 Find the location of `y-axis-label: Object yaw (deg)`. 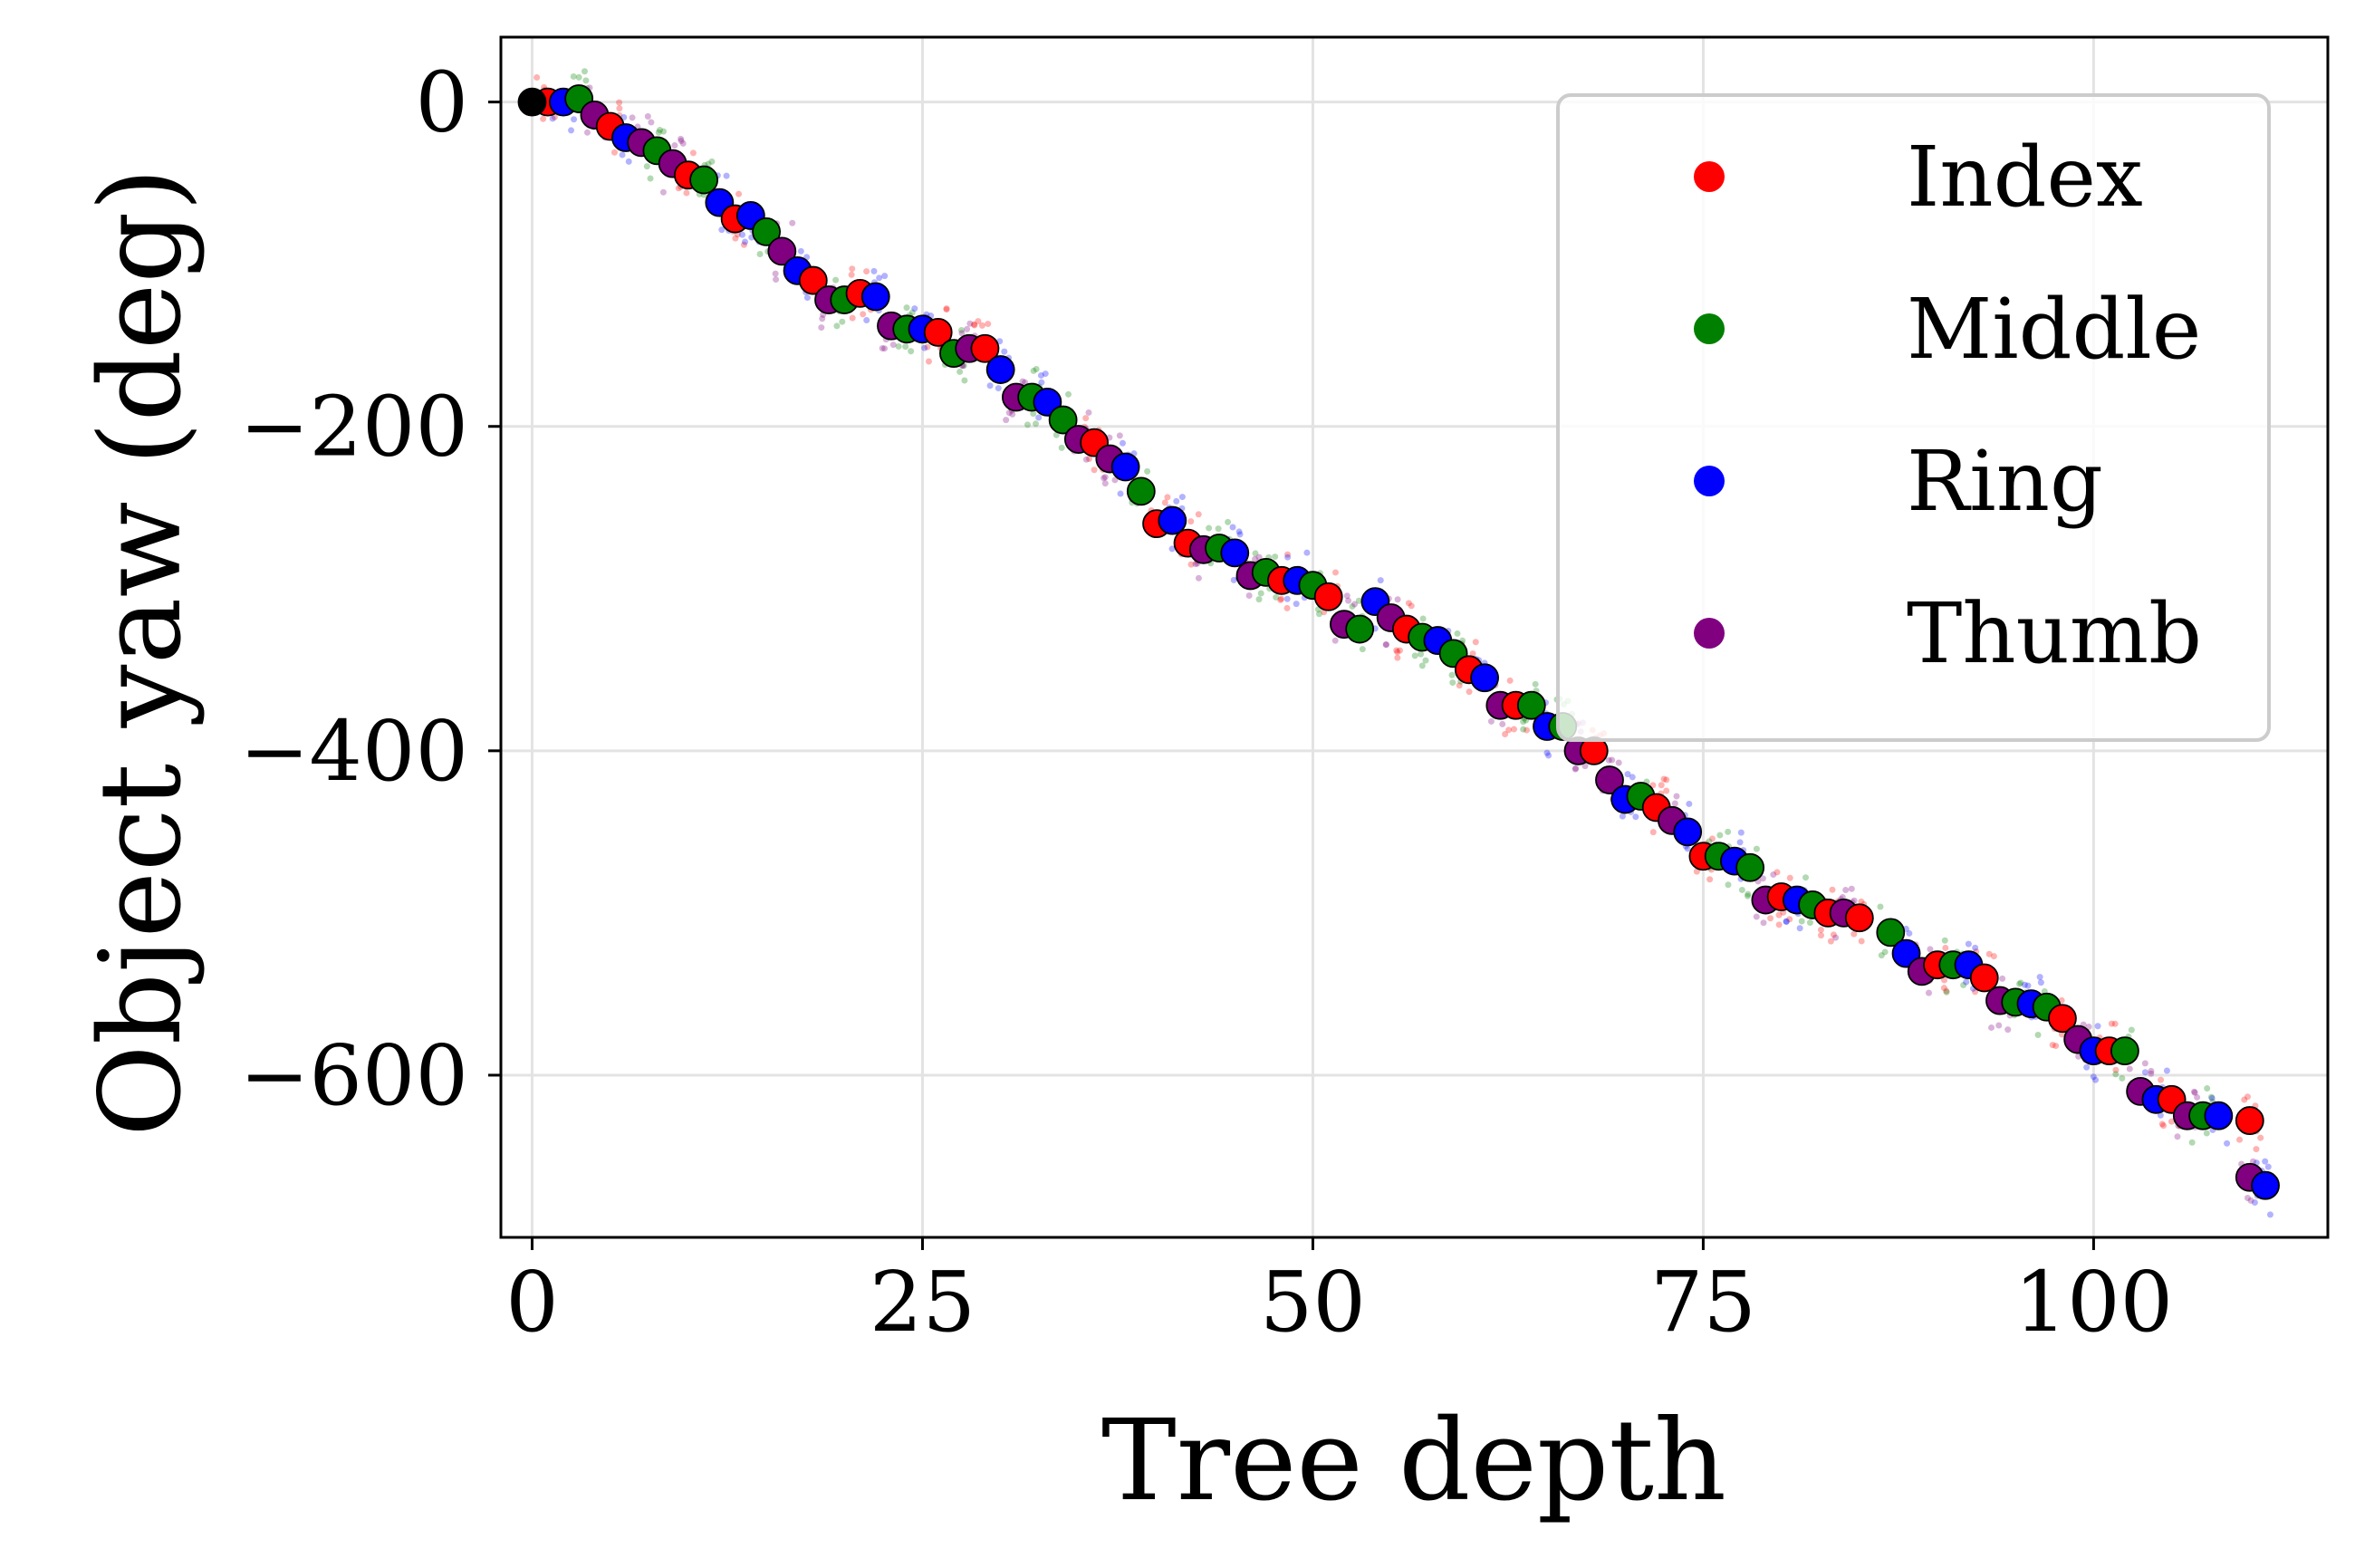

y-axis-label: Object yaw (deg) is located at coordinates (141, 652).